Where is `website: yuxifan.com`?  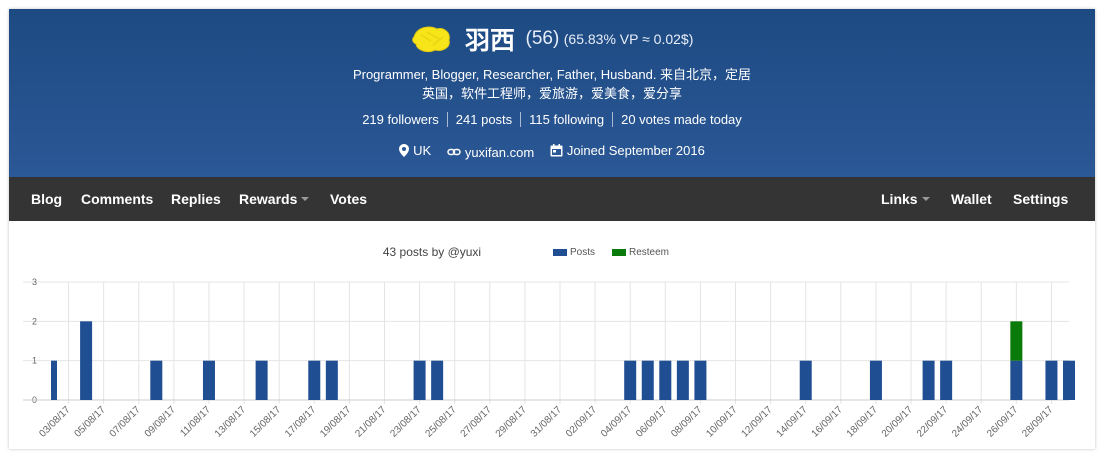 website: yuxifan.com is located at coordinates (490, 152).